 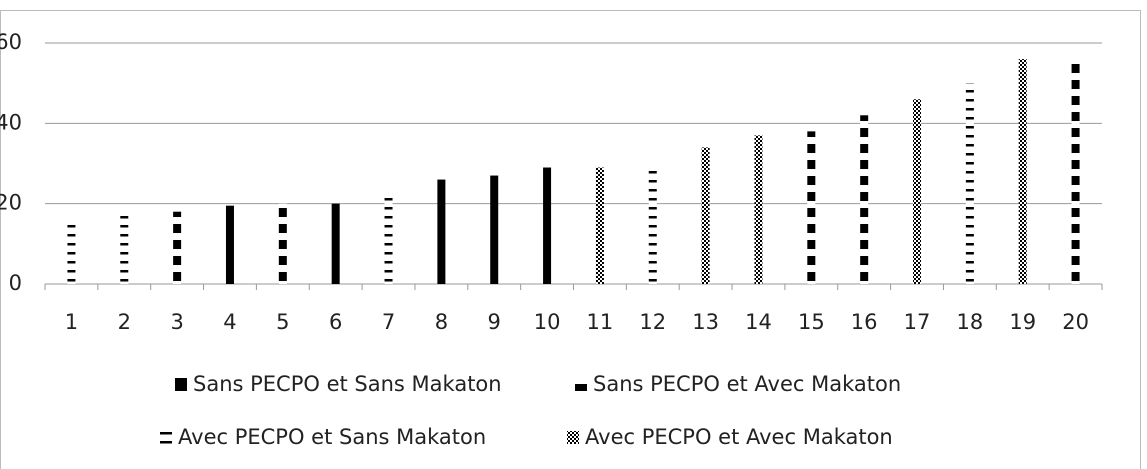 What do you see at coordinates (1022, 322) in the screenshot?
I see `x-tick-label: 19` at bounding box center [1022, 322].